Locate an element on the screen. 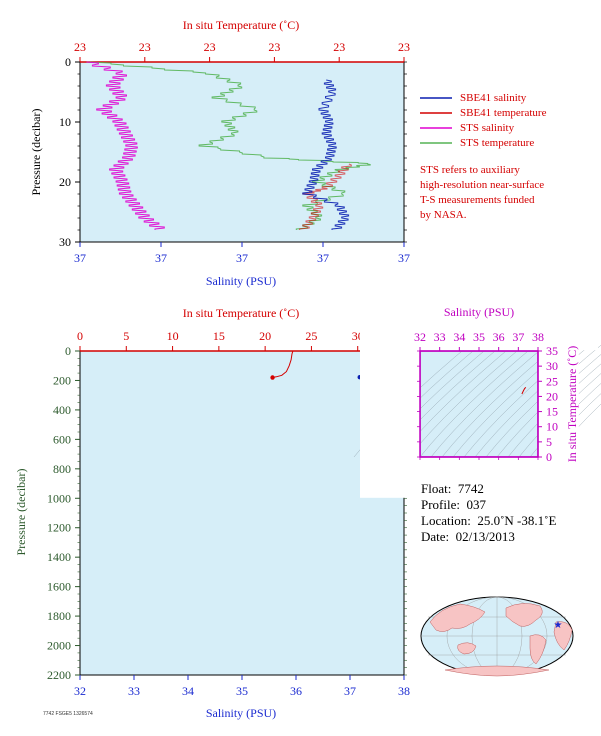 The width and height of the screenshot is (601, 736). profile-label: Profile: is located at coordinates (440, 504).